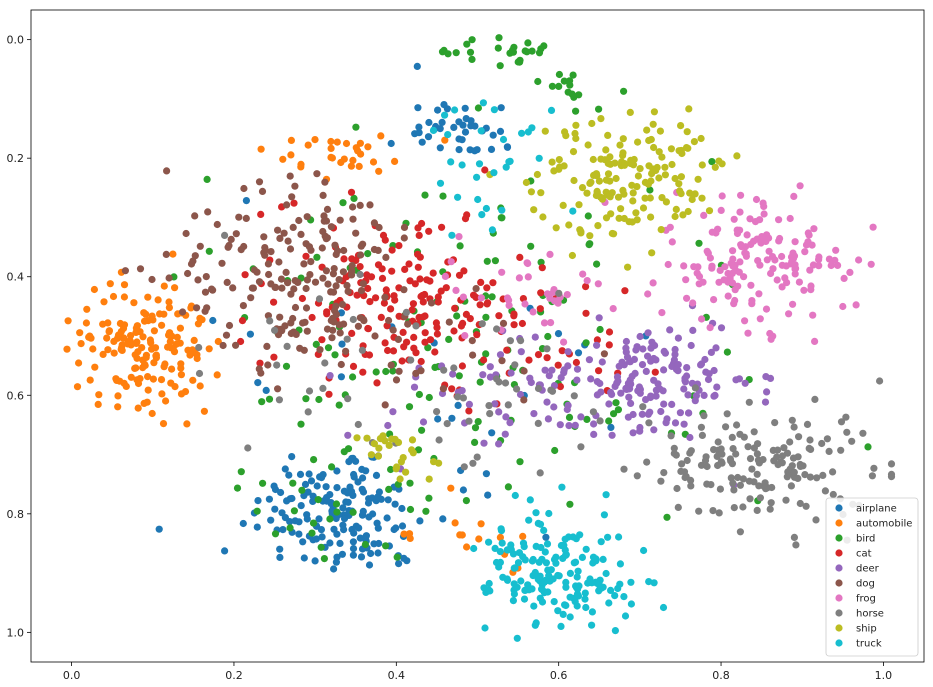 This screenshot has height=687, width=933. Describe the element at coordinates (865, 584) in the screenshot. I see `legend-label-dog: dog` at that location.